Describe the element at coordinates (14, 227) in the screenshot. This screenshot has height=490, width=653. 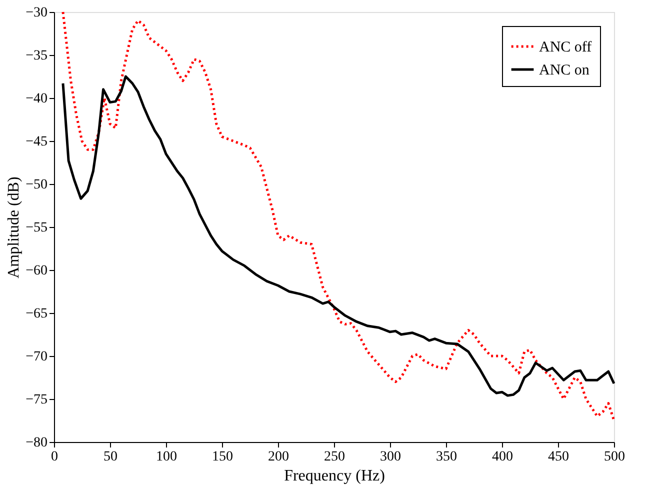
I see `y-axis-title: Amplitude (dB)` at that location.